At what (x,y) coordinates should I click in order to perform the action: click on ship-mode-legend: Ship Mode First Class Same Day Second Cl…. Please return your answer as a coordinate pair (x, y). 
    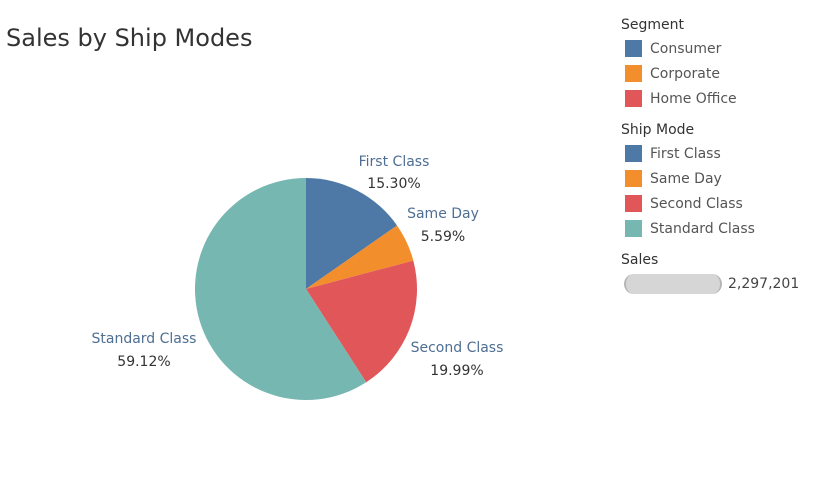
    Looking at the image, I should click on (721, 180).